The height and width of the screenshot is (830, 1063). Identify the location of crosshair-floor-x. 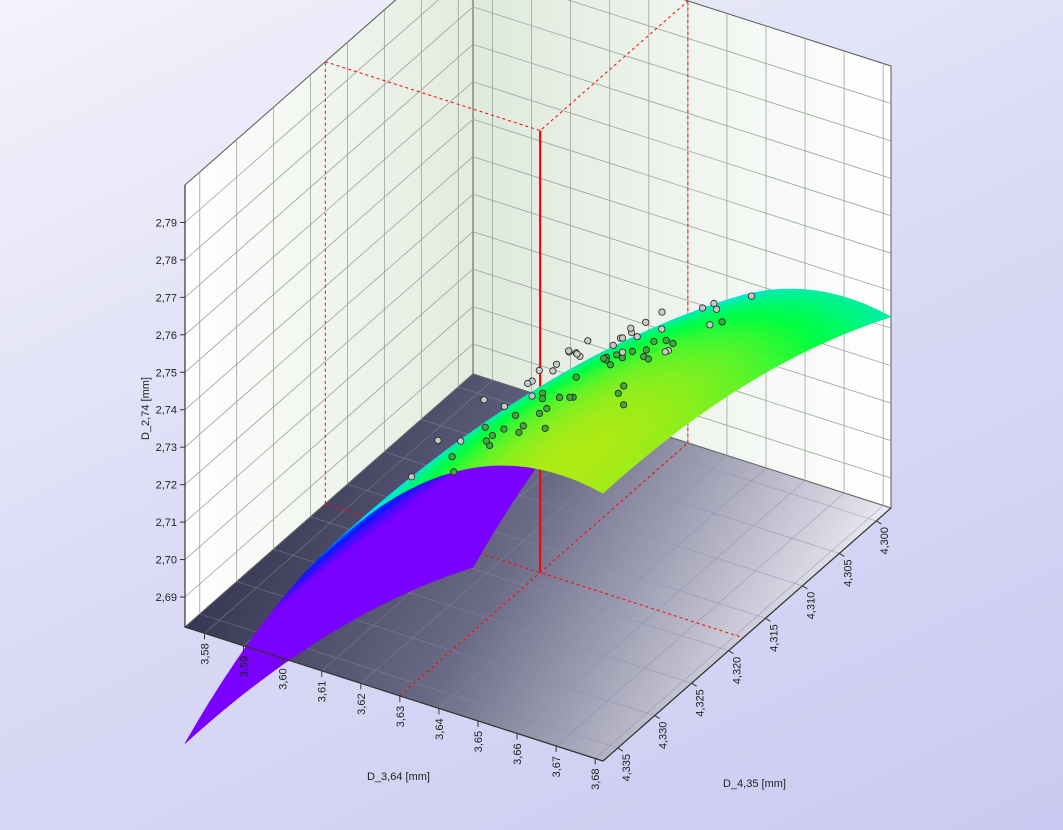
(544, 569).